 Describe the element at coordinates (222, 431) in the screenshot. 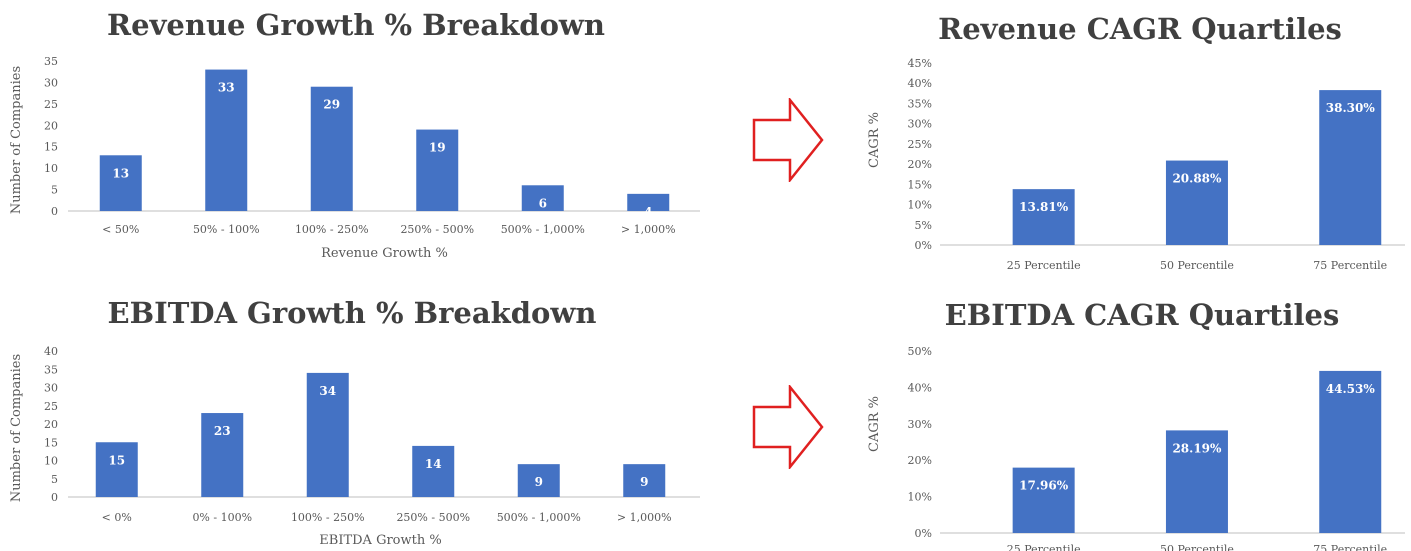

I see `bar-data-label: 23` at that location.